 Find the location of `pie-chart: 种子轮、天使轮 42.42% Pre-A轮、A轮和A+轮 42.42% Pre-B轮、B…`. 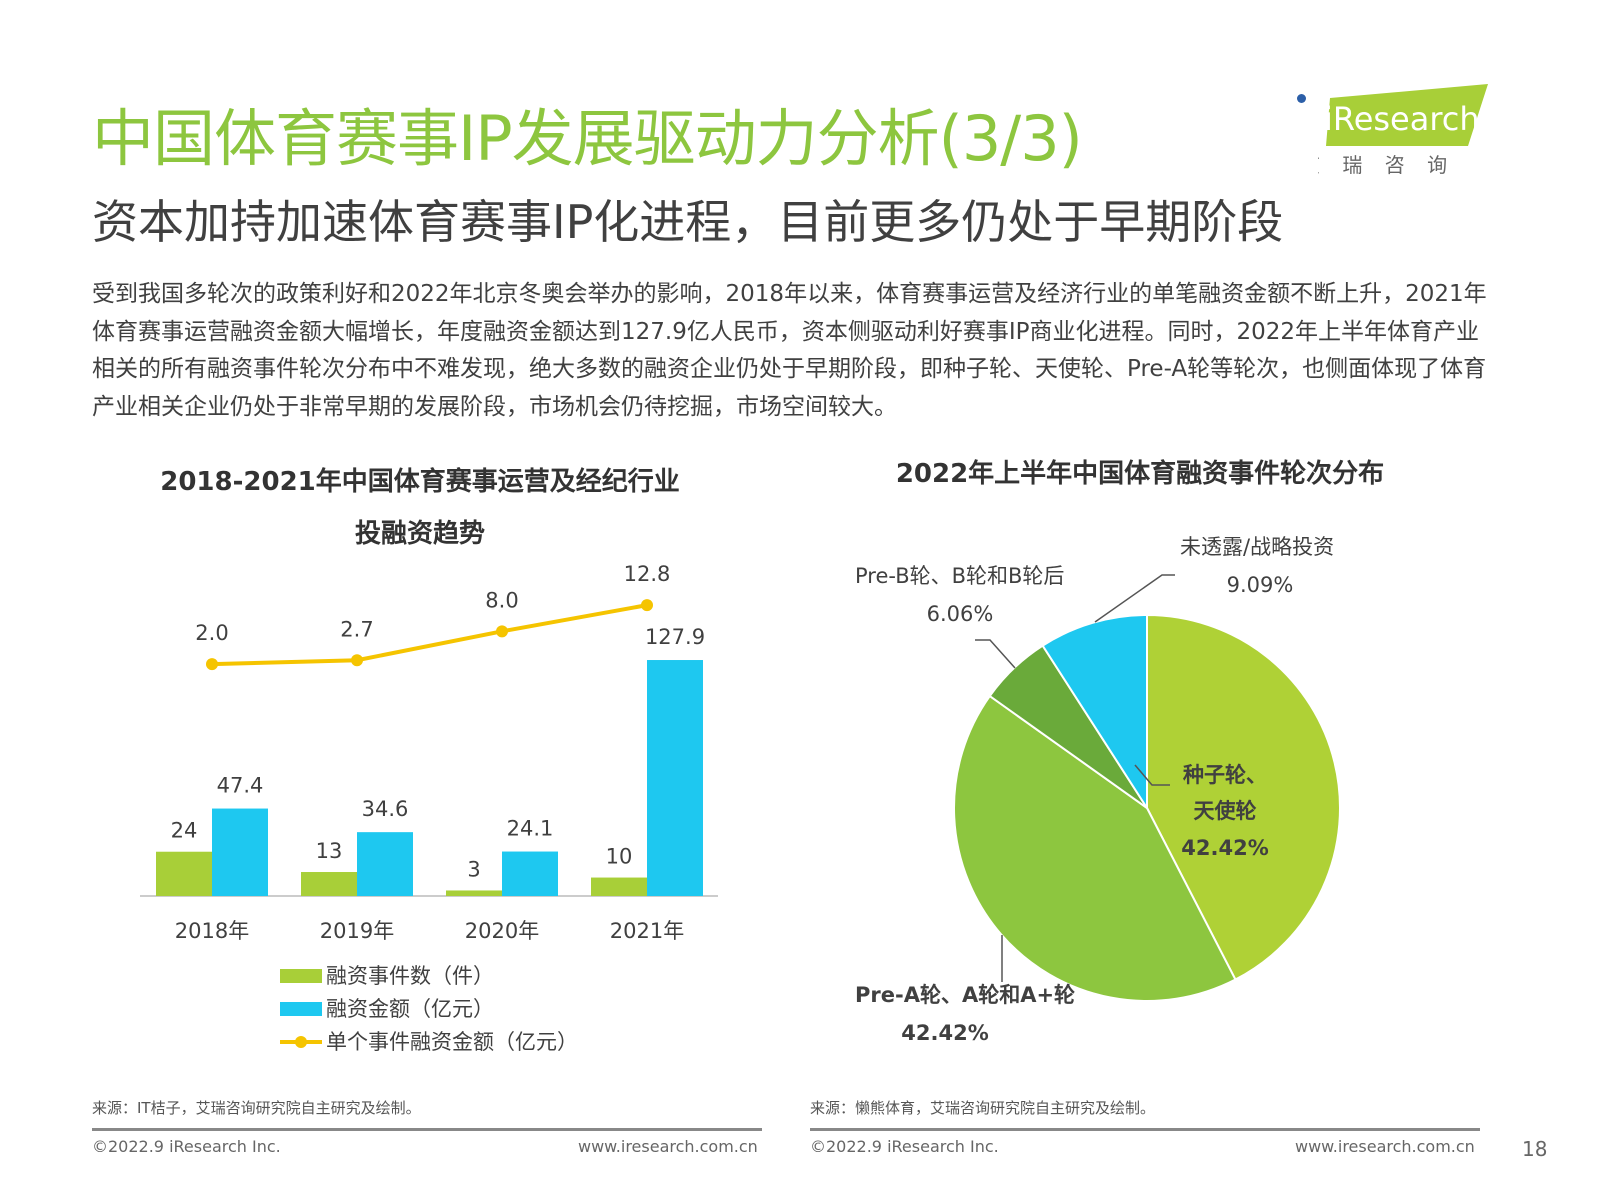

pie-chart: 种子轮、天使轮 42.42% Pre-A轮、A轮和A+轮 42.42% Pre-B轮、B… is located at coordinates (1098, 790).